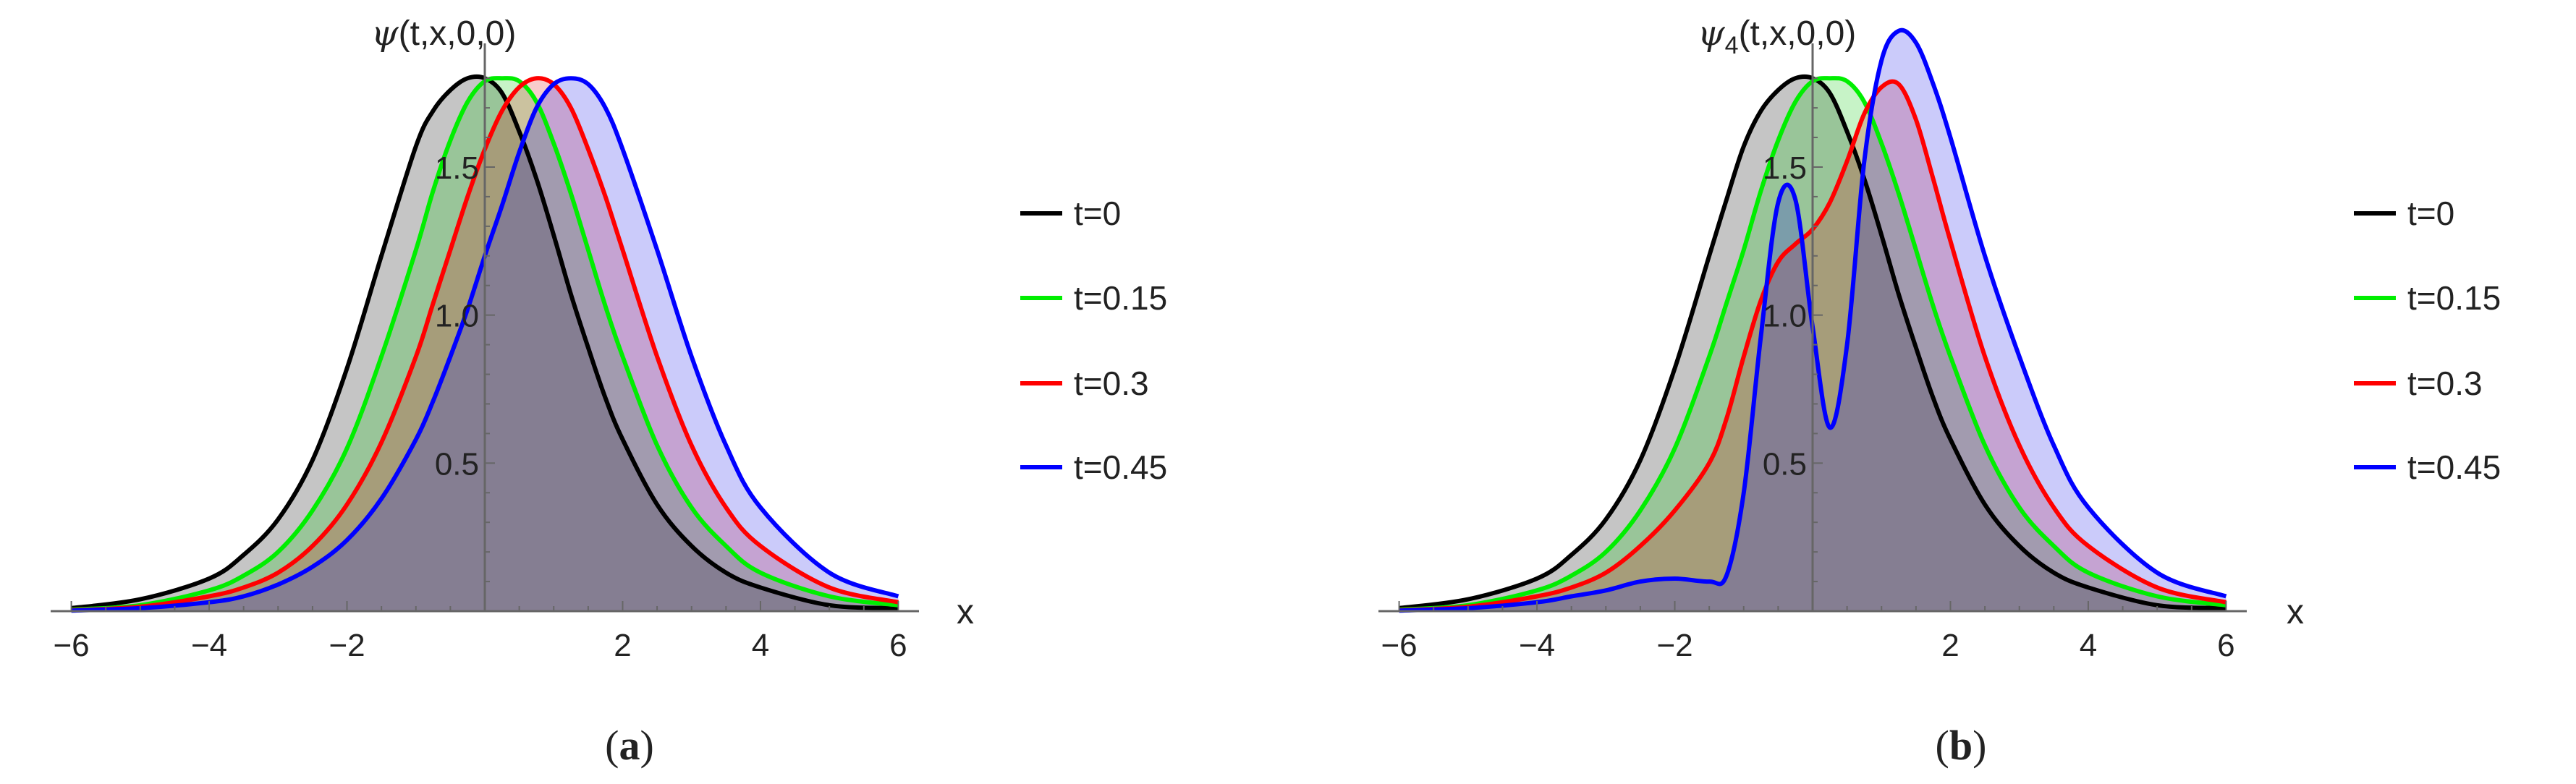 The image size is (2576, 784). What do you see at coordinates (1732, 45) in the screenshot?
I see `y-axis-subscript: 4` at bounding box center [1732, 45].